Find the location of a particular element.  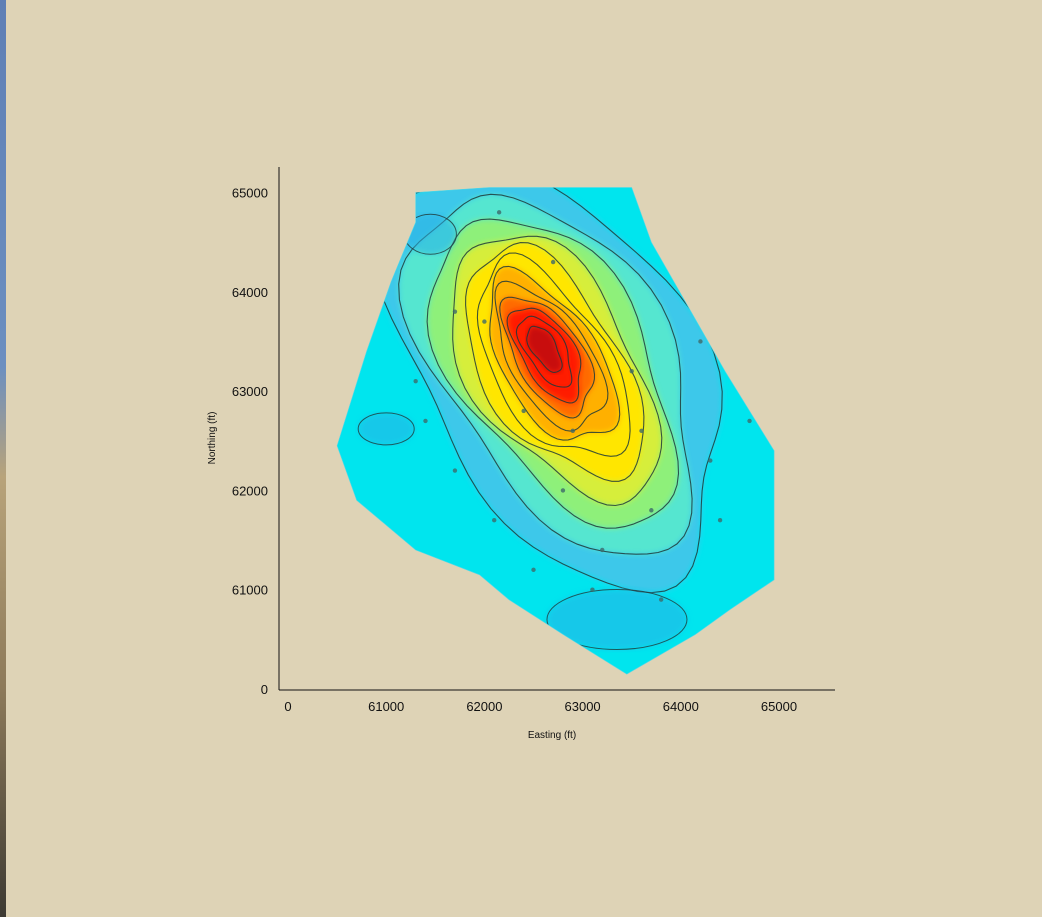

y-tick-label: 65000 is located at coordinates (250, 193).